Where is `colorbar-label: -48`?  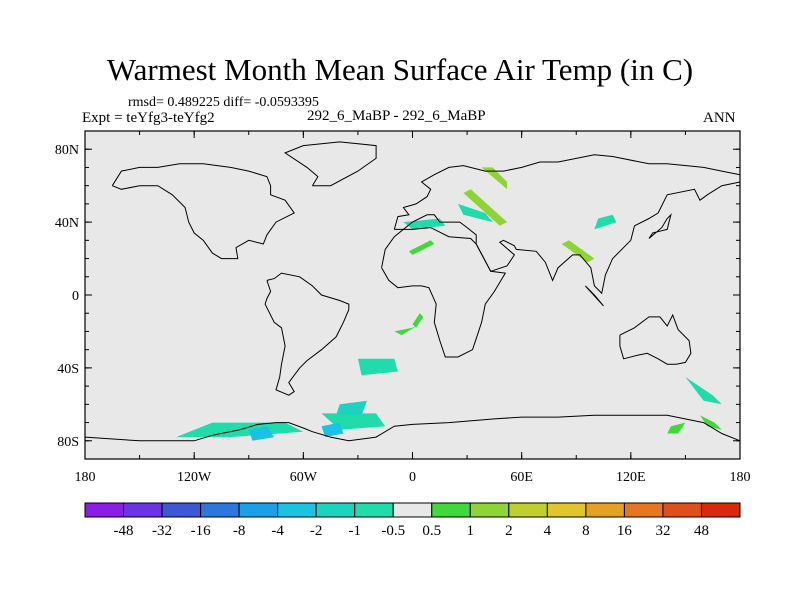 colorbar-label: -48 is located at coordinates (124, 531).